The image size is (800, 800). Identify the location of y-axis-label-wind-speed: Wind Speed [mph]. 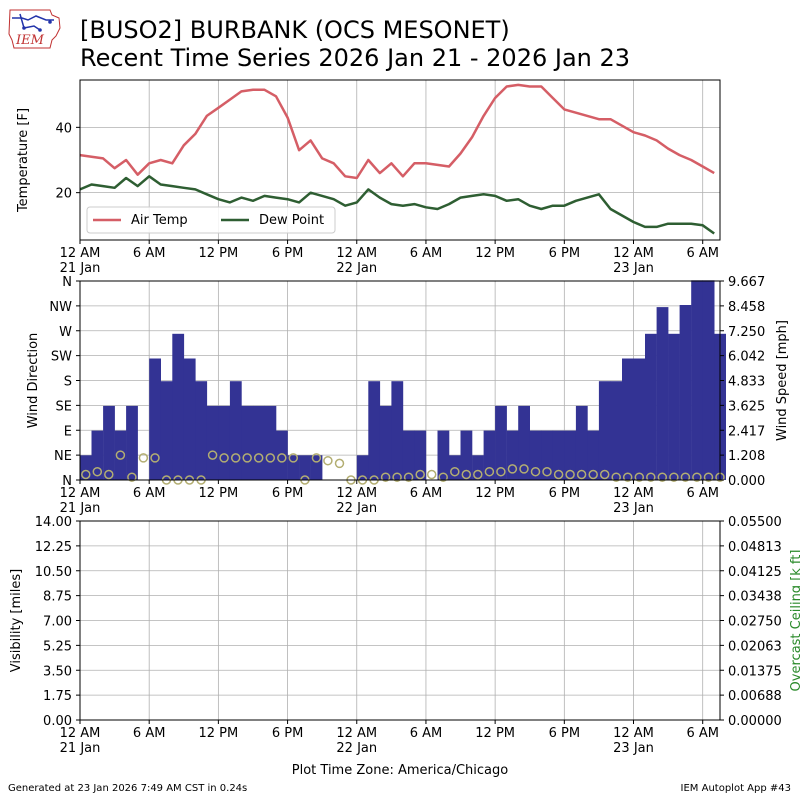
(782, 380).